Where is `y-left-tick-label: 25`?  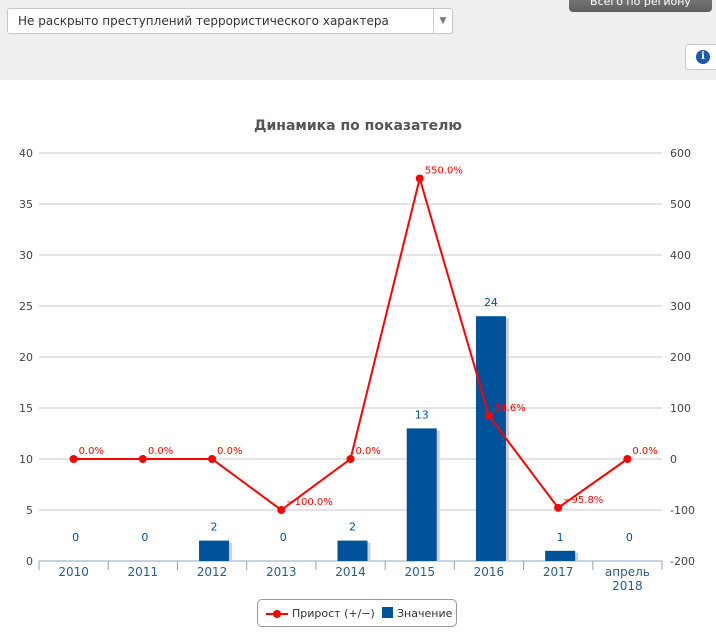 y-left-tick-label: 25 is located at coordinates (26, 306).